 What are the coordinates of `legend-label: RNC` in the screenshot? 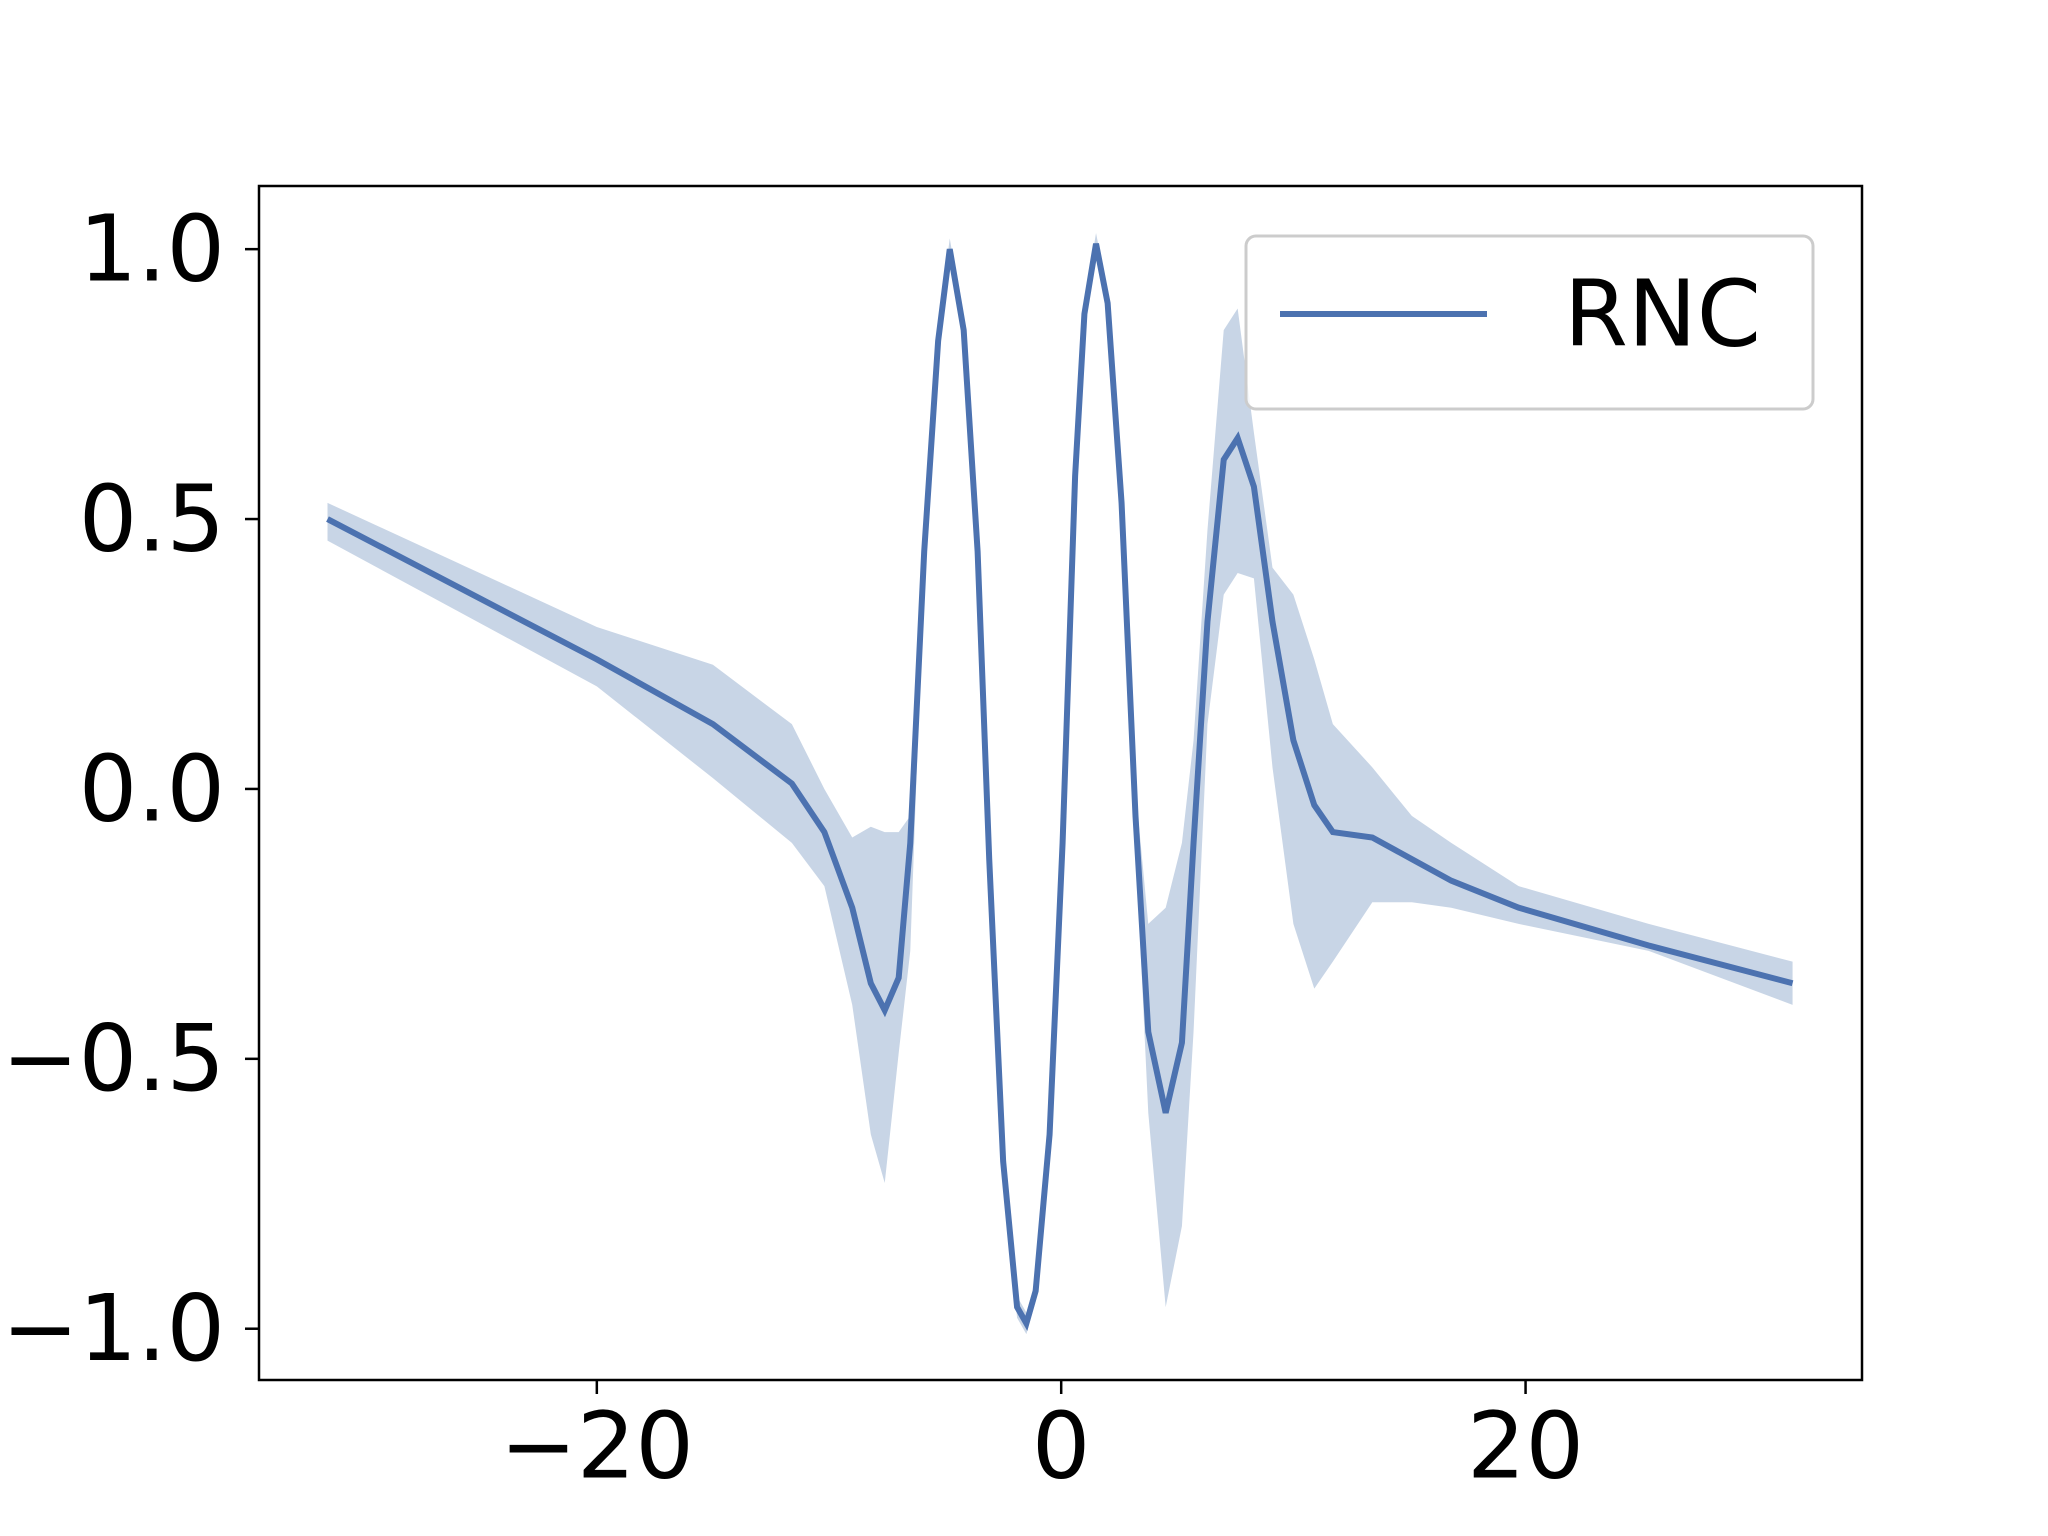 It's located at (1662, 313).